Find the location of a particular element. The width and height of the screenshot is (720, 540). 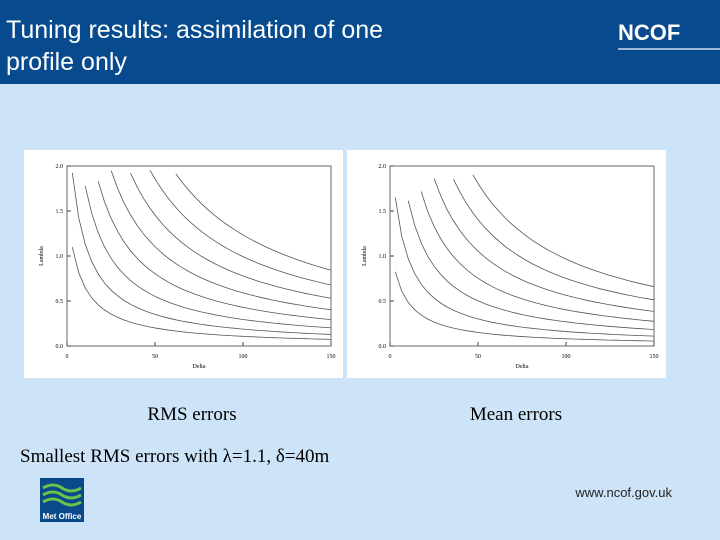

caption: RMS errors is located at coordinates (191, 414).